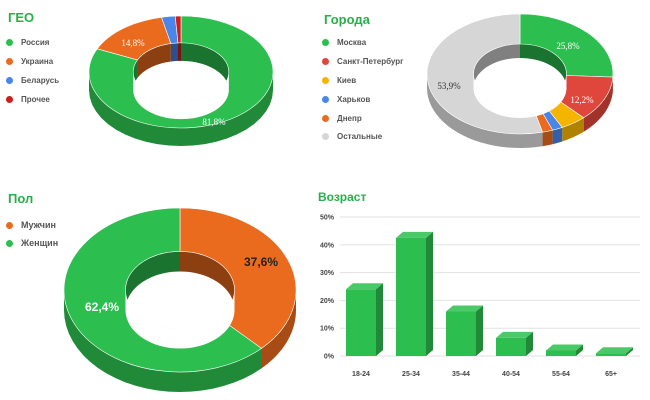  I want to click on legend-item-russia: Россия, so click(27, 42).